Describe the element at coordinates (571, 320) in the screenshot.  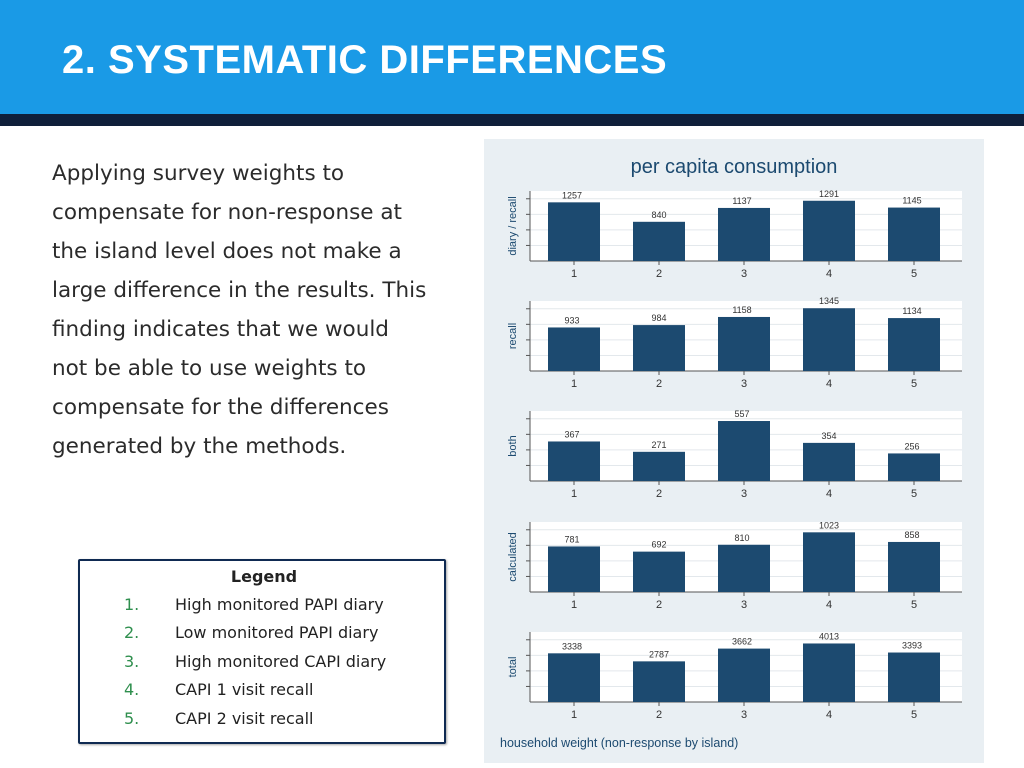
I see `data-label: 933` at that location.